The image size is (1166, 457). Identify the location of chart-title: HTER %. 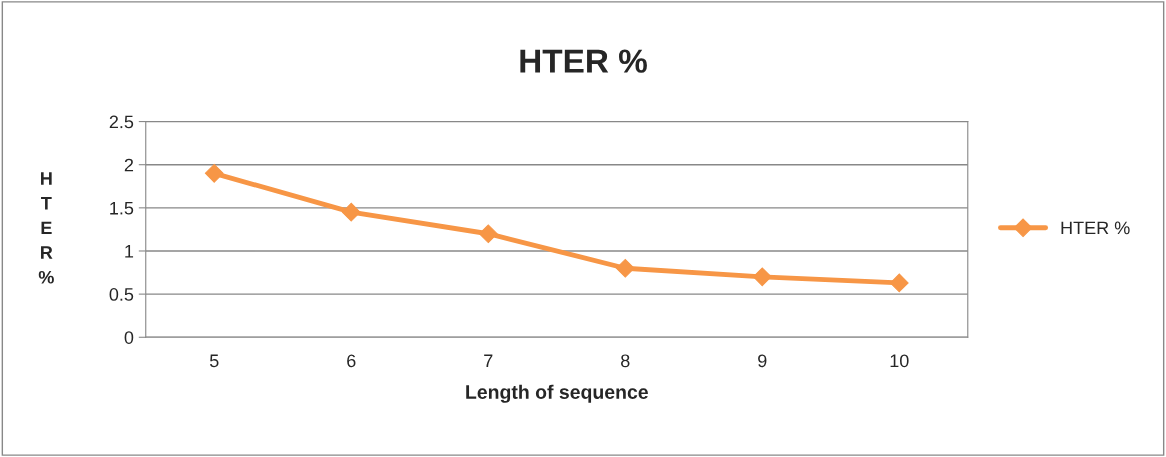
(583, 61).